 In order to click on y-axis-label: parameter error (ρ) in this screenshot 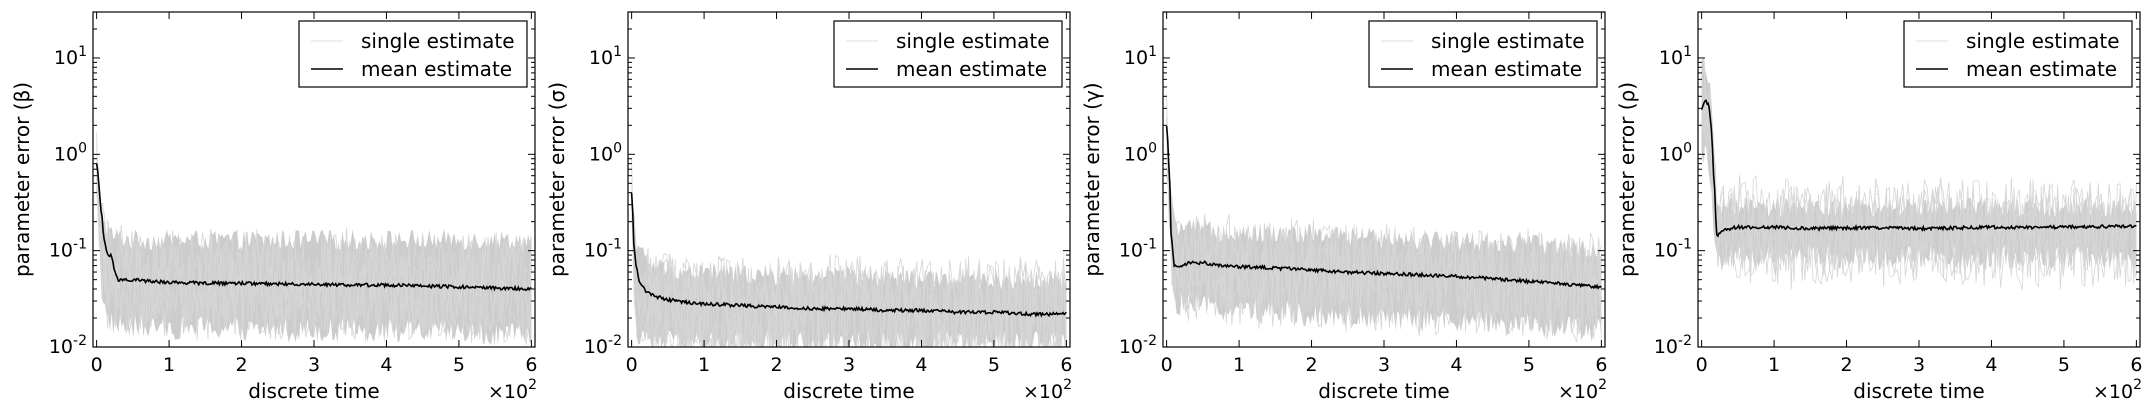, I will do `click(1627, 179)`.